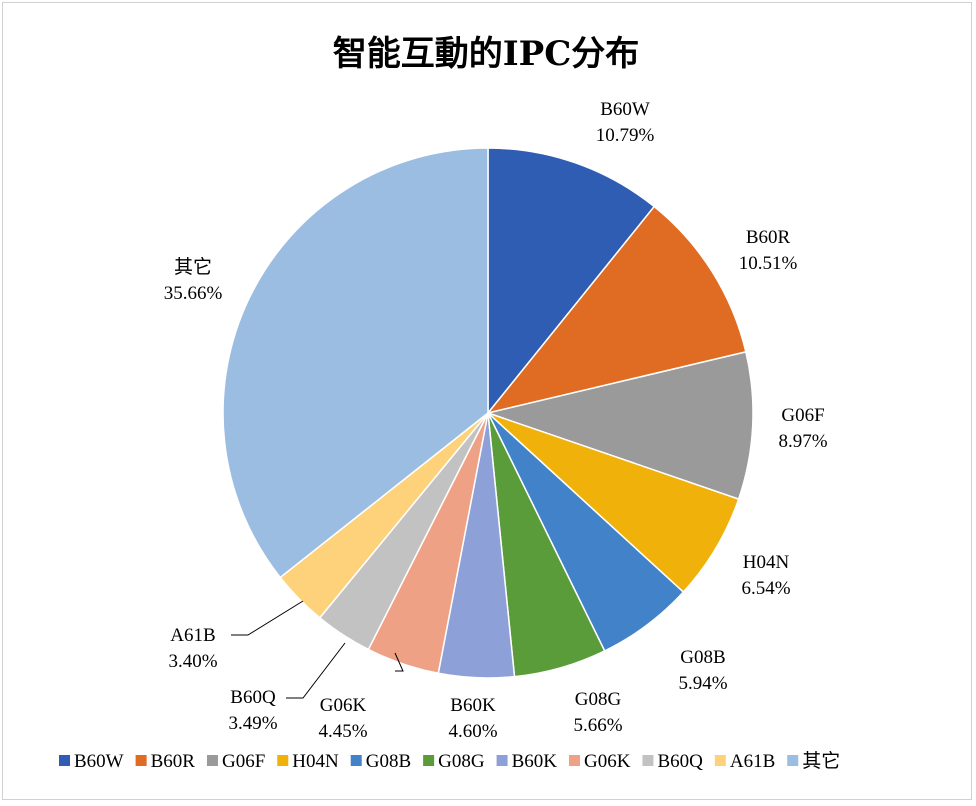  Describe the element at coordinates (193, 267) in the screenshot. I see `slice-label-name: 其它` at that location.